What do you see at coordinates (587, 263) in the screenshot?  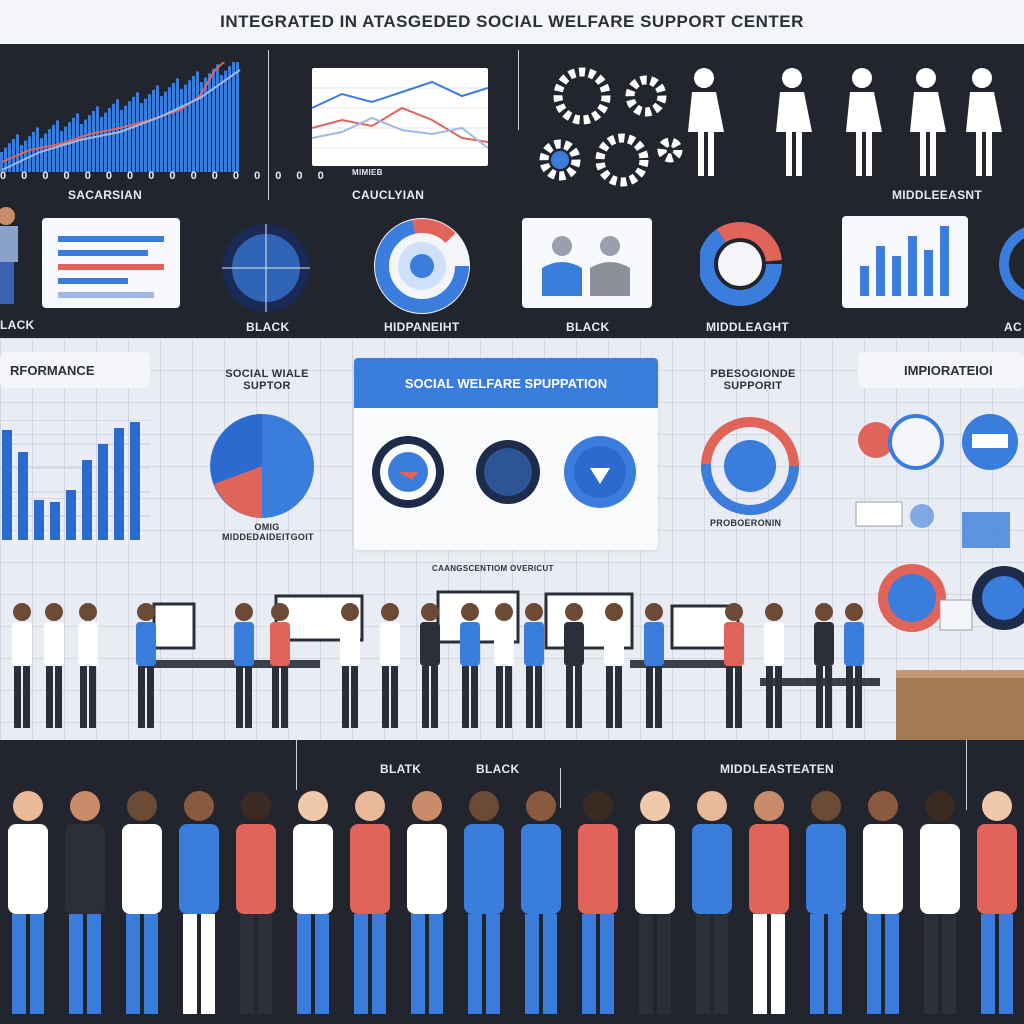 I see `people-card` at bounding box center [587, 263].